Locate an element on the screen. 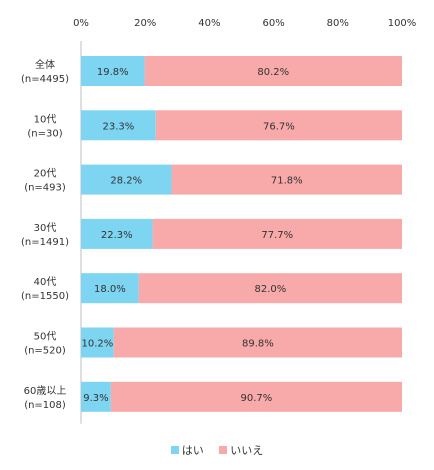 The height and width of the screenshot is (470, 434). legend-swatch-no is located at coordinates (223, 450).